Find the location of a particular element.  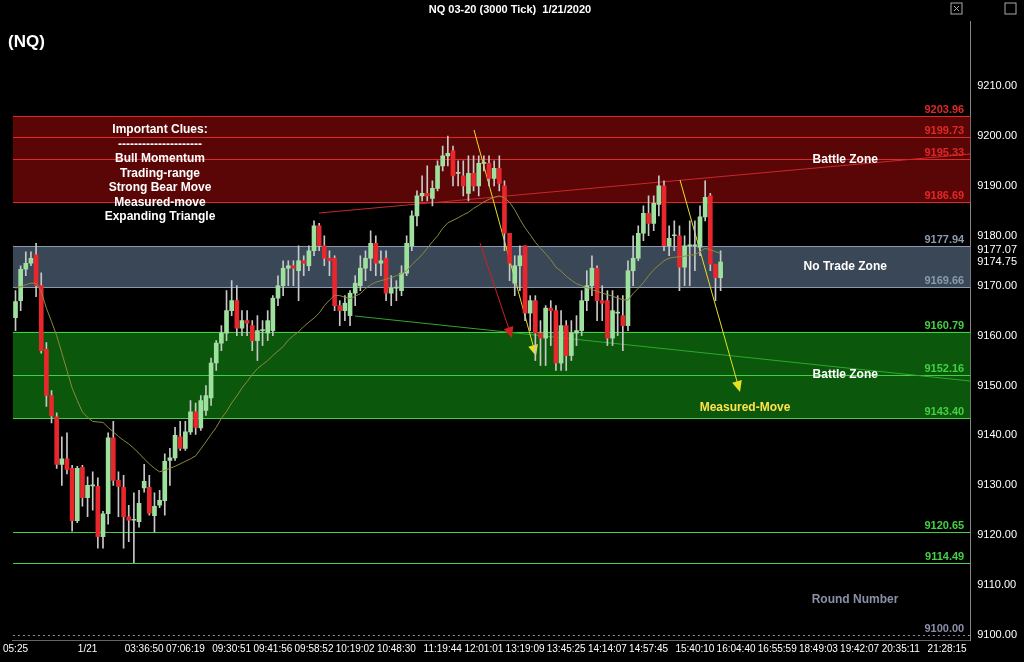

ref-line-label: 9160.79 is located at coordinates (944, 324).